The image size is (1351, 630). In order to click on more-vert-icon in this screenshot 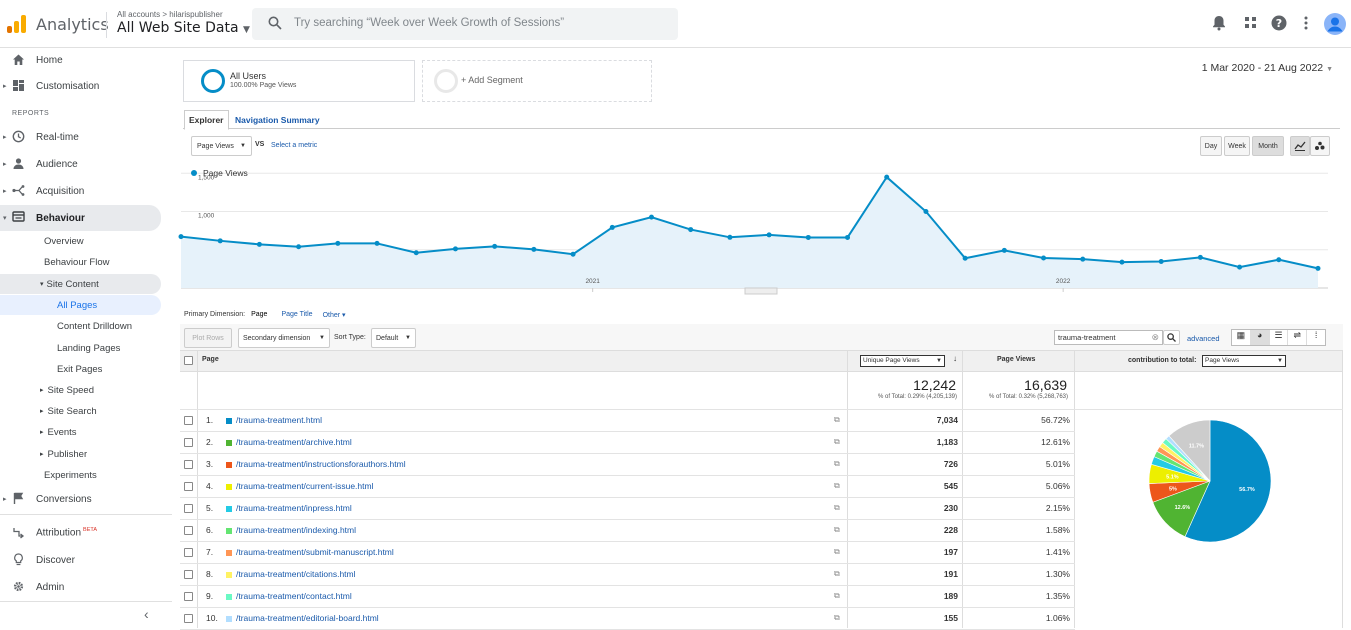, I will do `click(1306, 23)`.